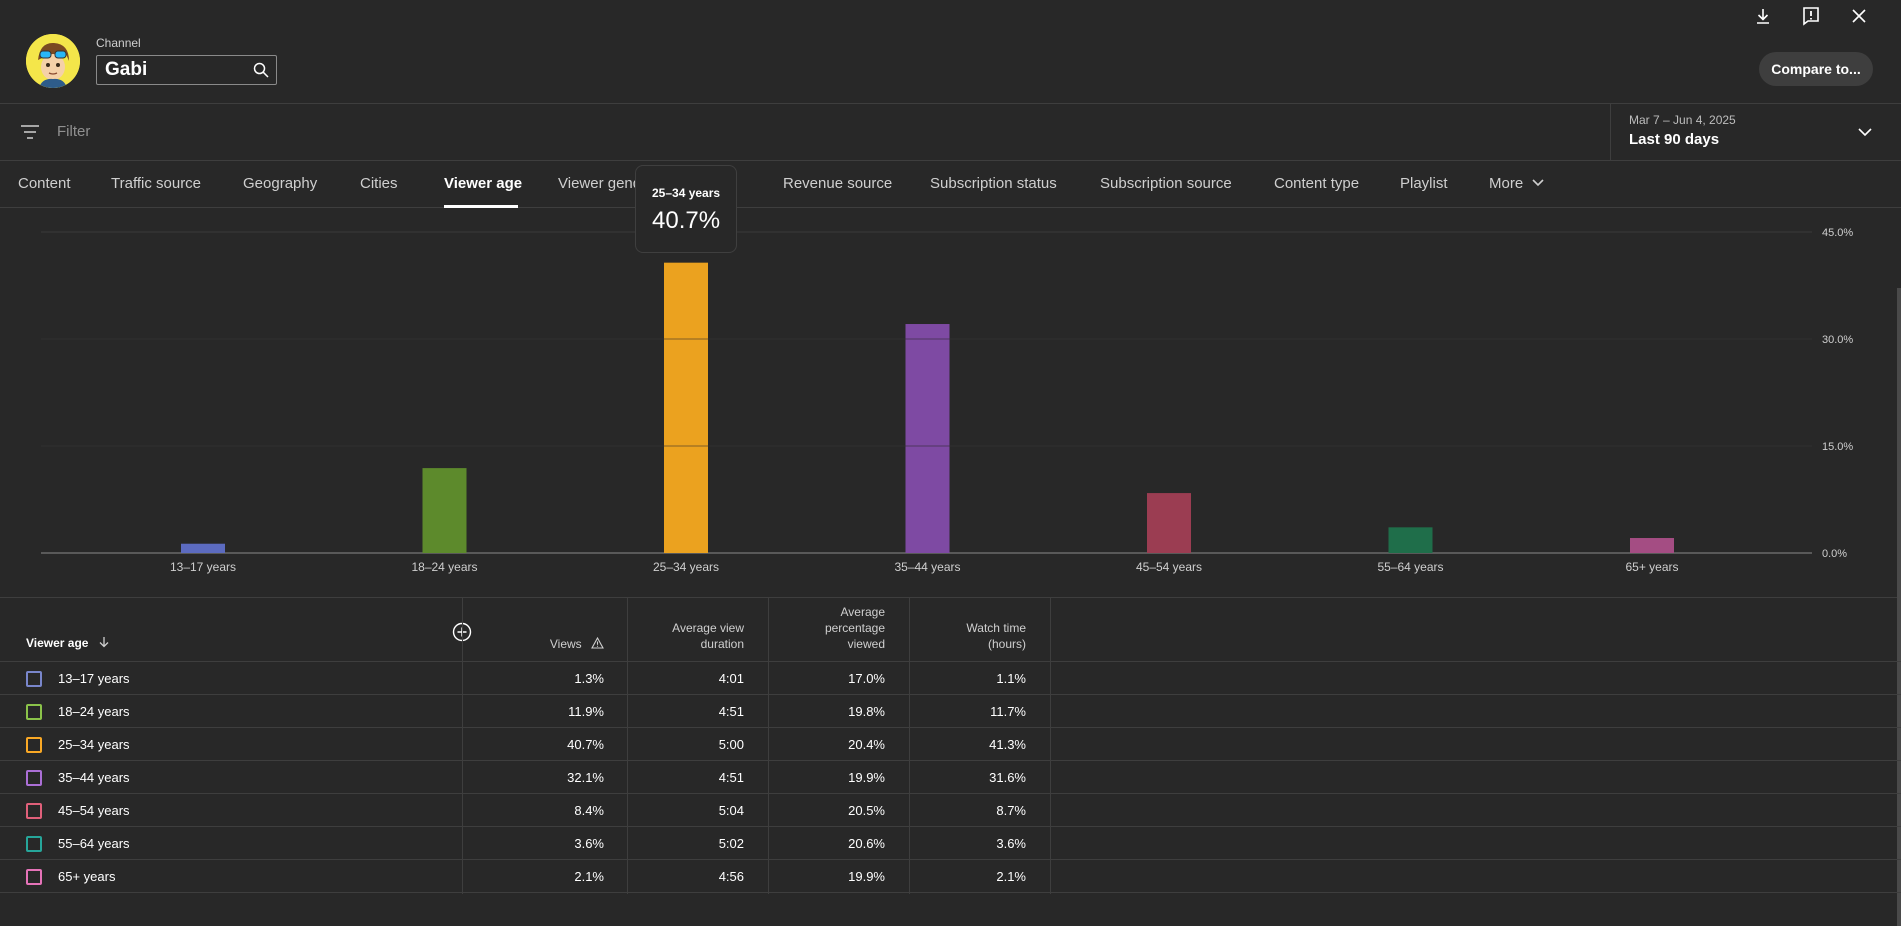 The height and width of the screenshot is (926, 1901). Describe the element at coordinates (731, 678) in the screenshot. I see `duration-cell: 4:01` at that location.